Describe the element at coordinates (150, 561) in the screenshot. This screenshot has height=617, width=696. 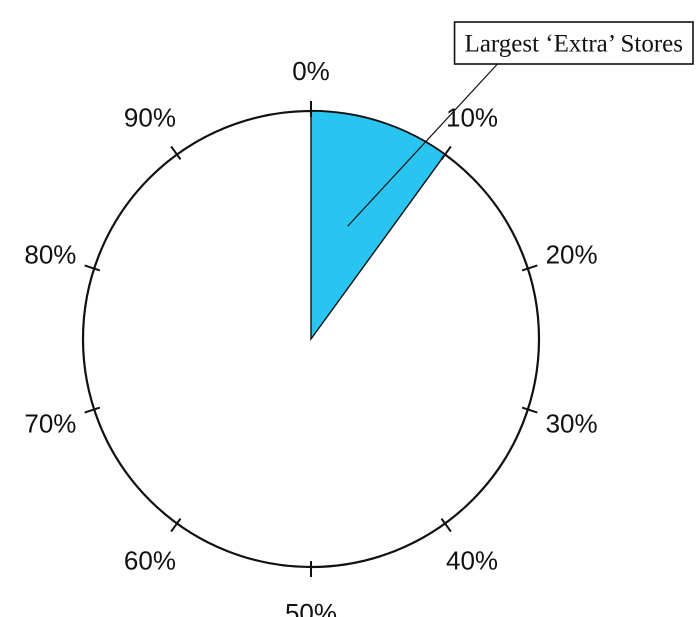
I see `scale-label-6: 60%` at that location.